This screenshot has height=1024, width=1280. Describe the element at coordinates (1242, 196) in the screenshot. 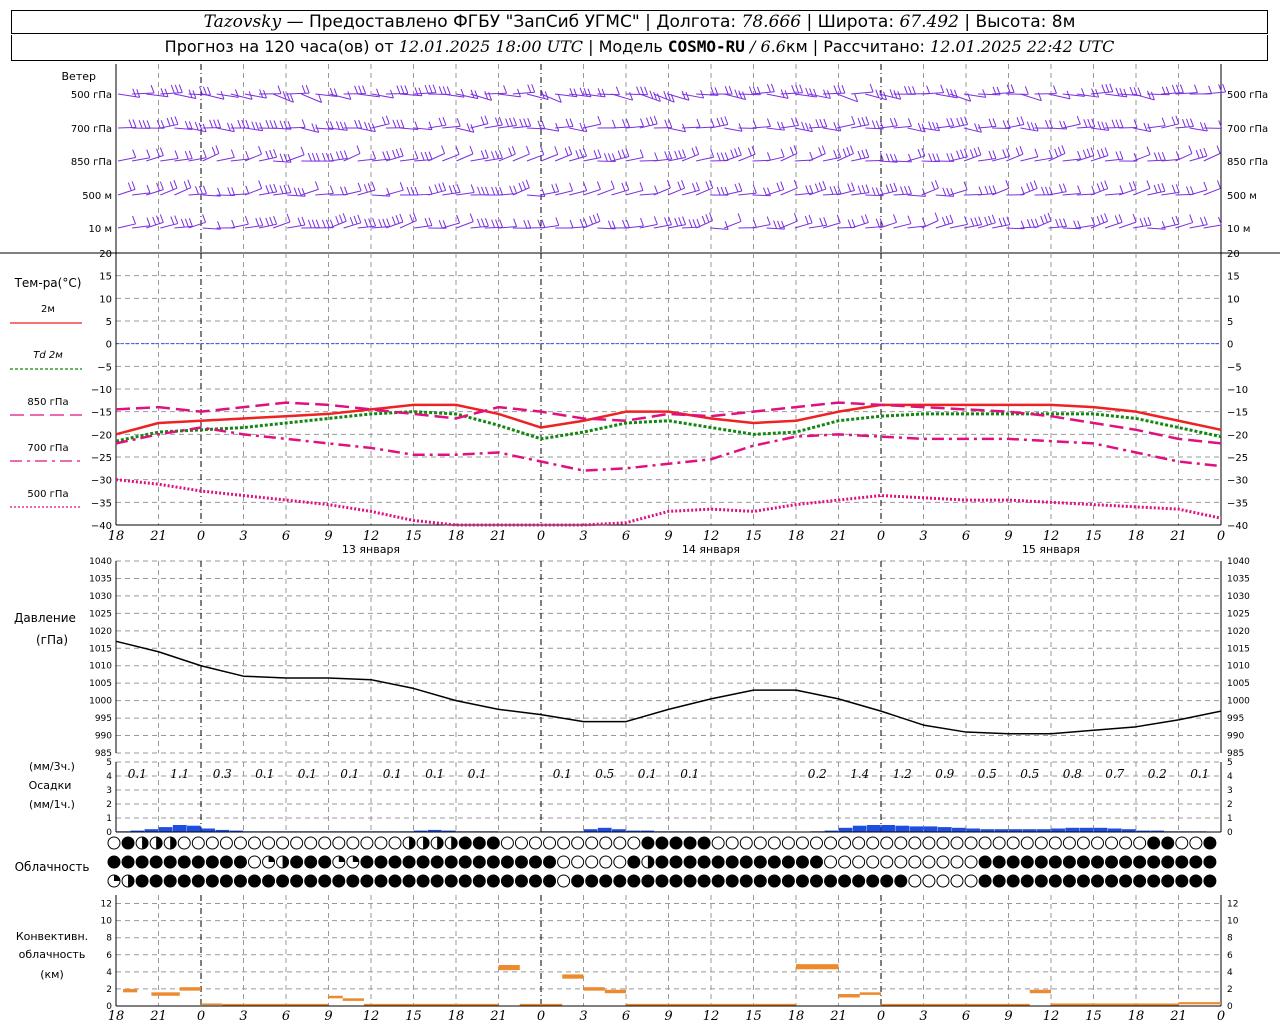

I see `wind-level-label-right: 500 м` at that location.